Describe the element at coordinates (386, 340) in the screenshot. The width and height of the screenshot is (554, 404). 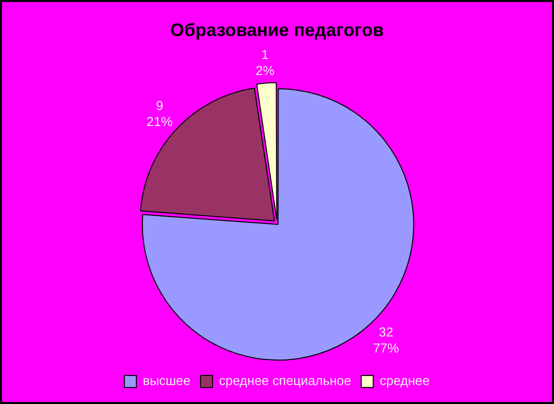
I see `data-label: 32 77%` at that location.